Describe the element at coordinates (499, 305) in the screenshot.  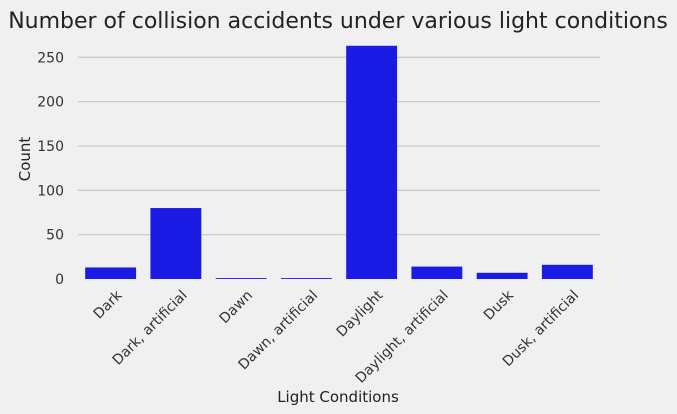
I see `x-tick-label: Dusk` at that location.